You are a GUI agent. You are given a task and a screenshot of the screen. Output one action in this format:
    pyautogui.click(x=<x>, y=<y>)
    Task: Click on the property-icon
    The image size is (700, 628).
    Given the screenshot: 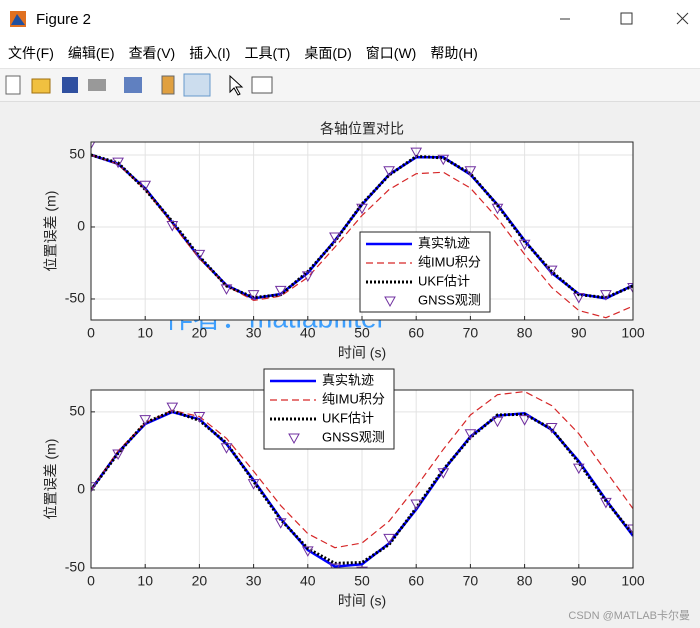 What is the action you would take?
    pyautogui.click(x=262, y=85)
    